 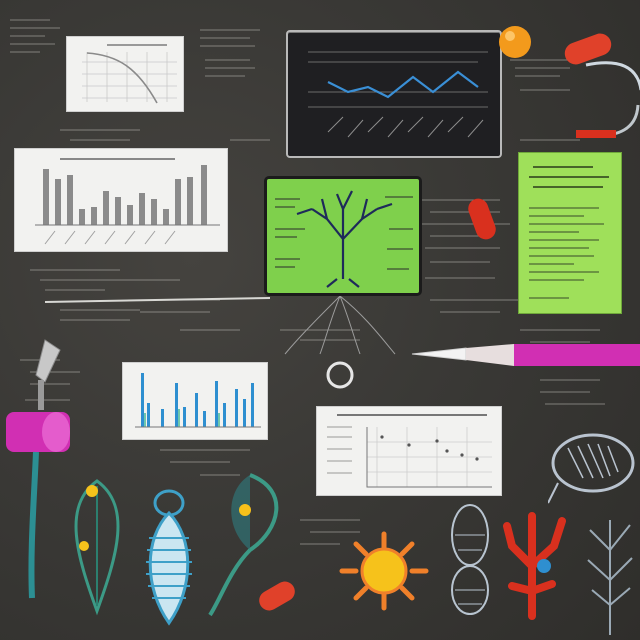 I want to click on paper-line-chart, so click(x=125, y=74).